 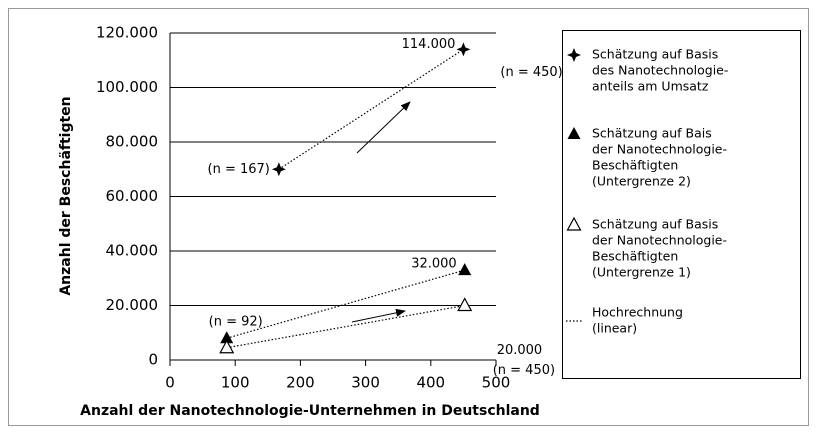 I want to click on x-tick-label: 0, so click(x=170, y=383).